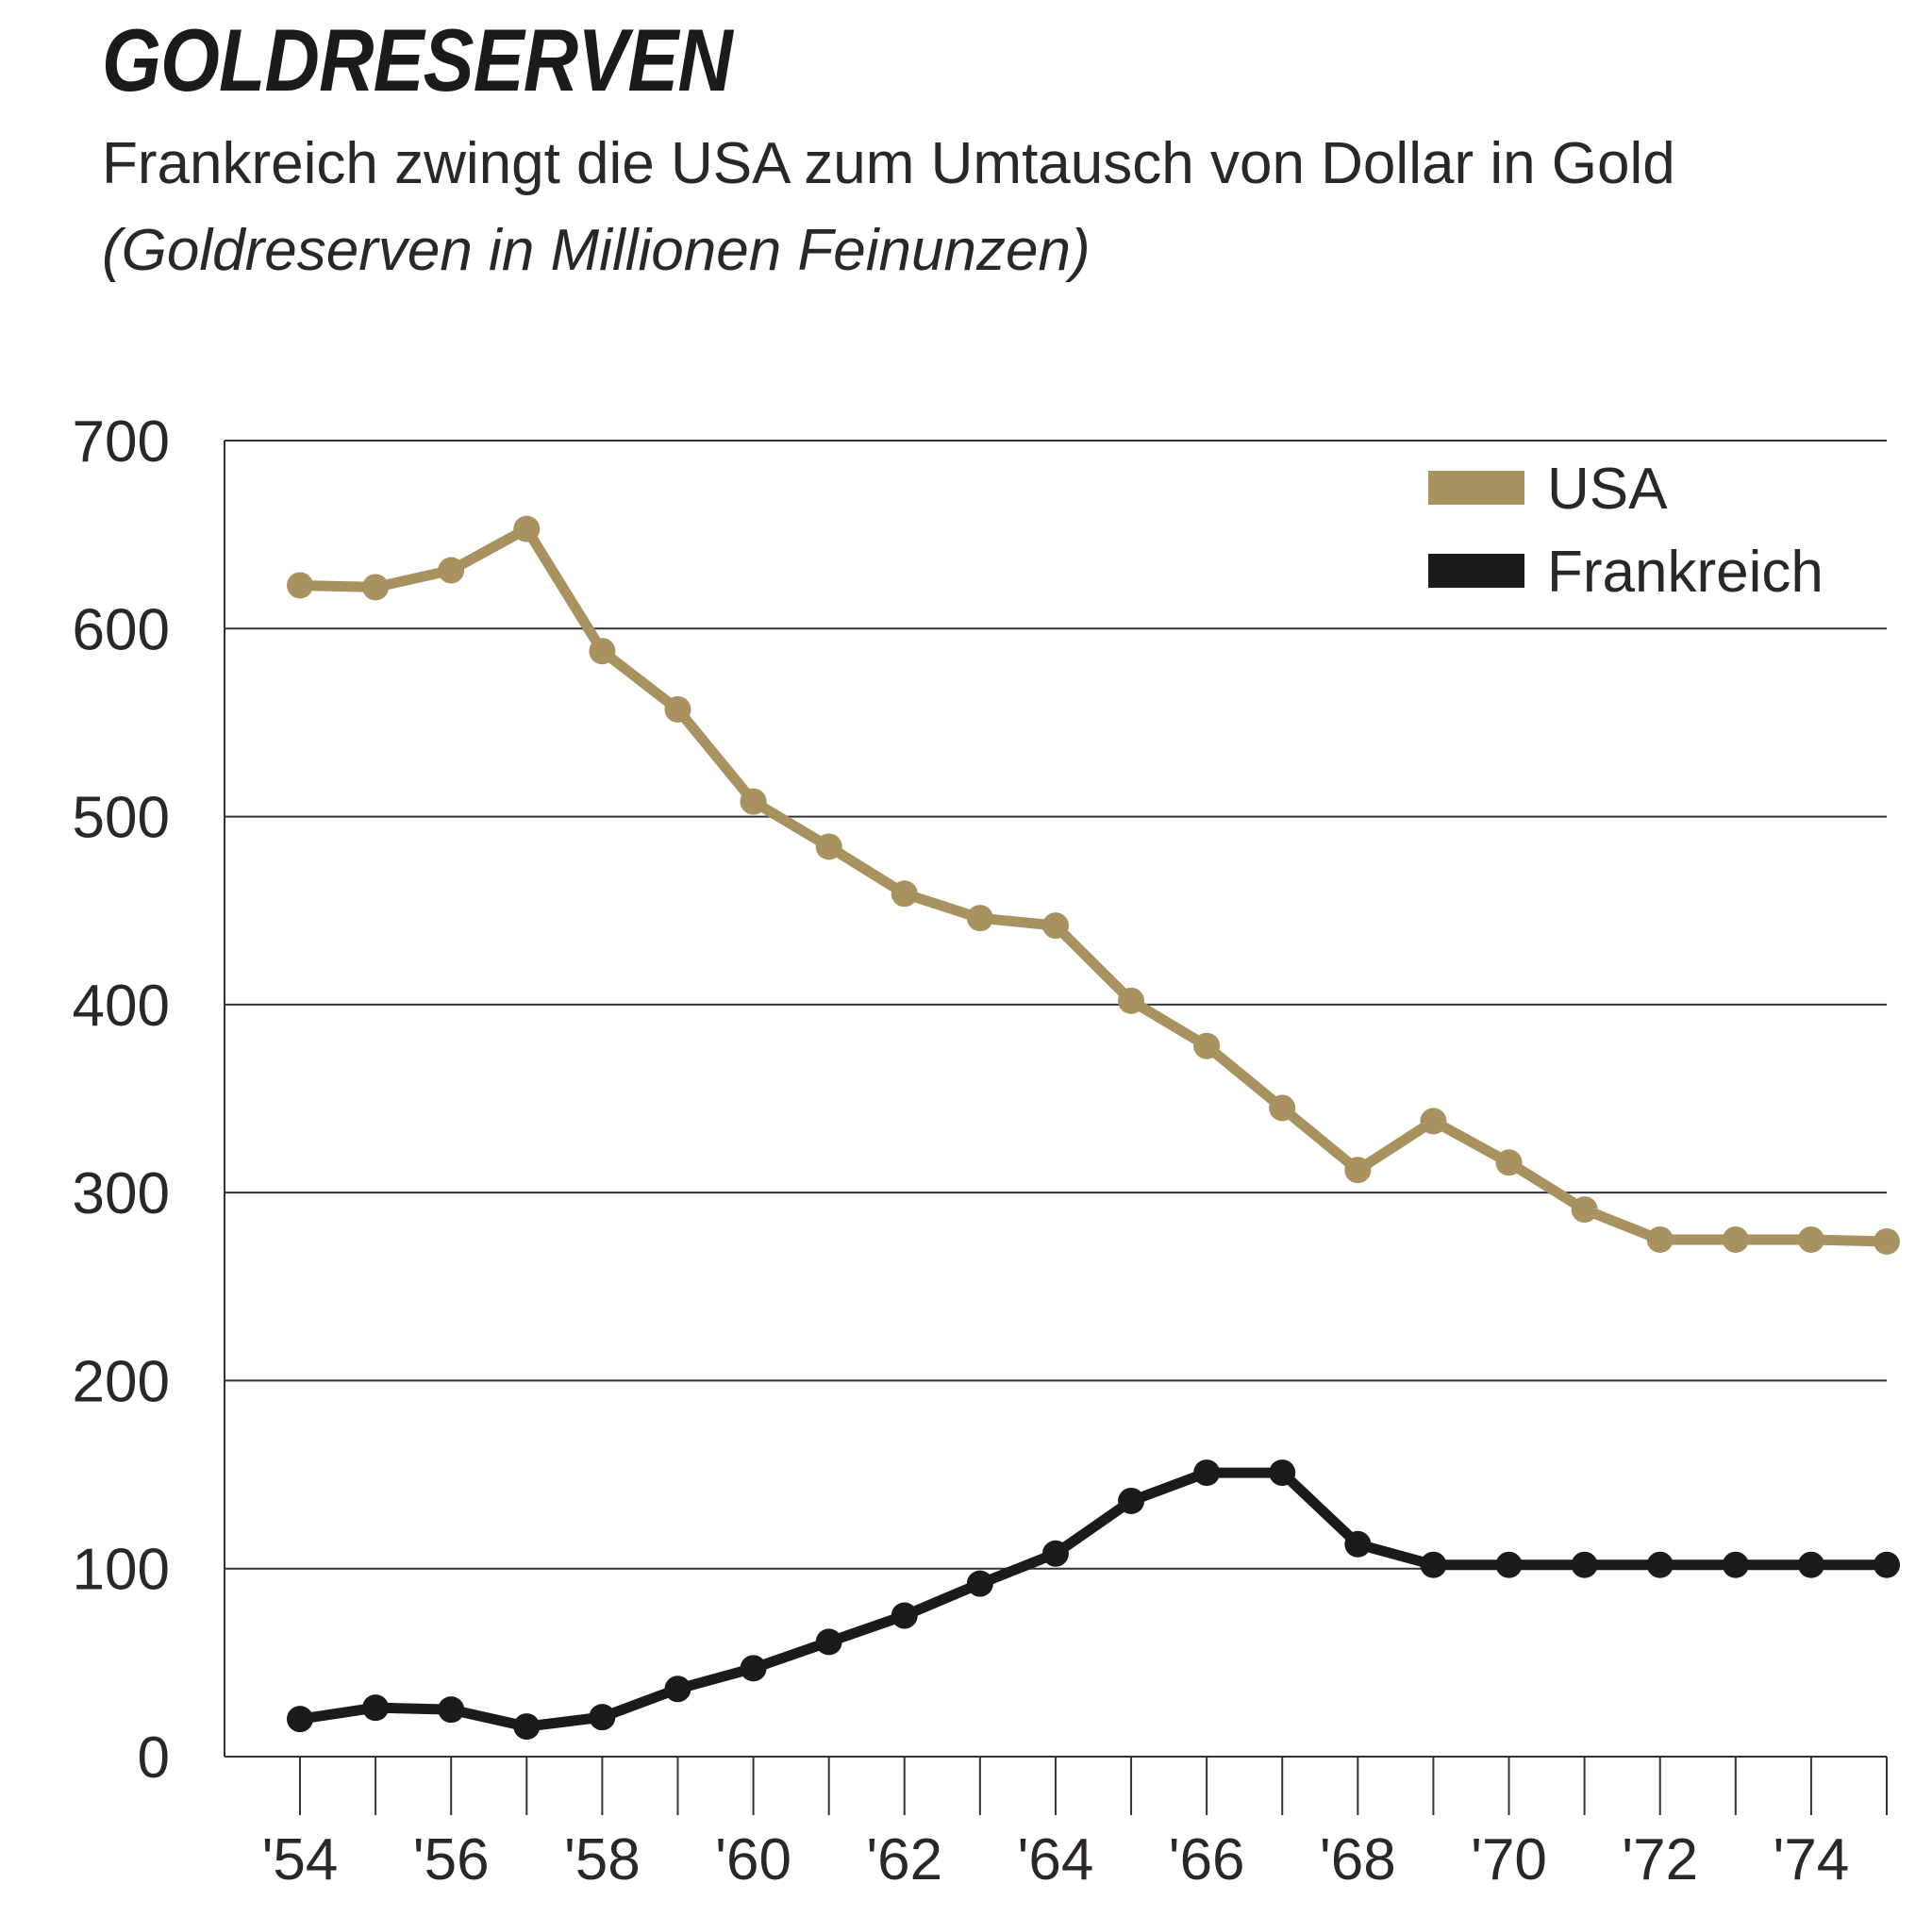  I want to click on y-tick-label-700: 700, so click(122, 442).